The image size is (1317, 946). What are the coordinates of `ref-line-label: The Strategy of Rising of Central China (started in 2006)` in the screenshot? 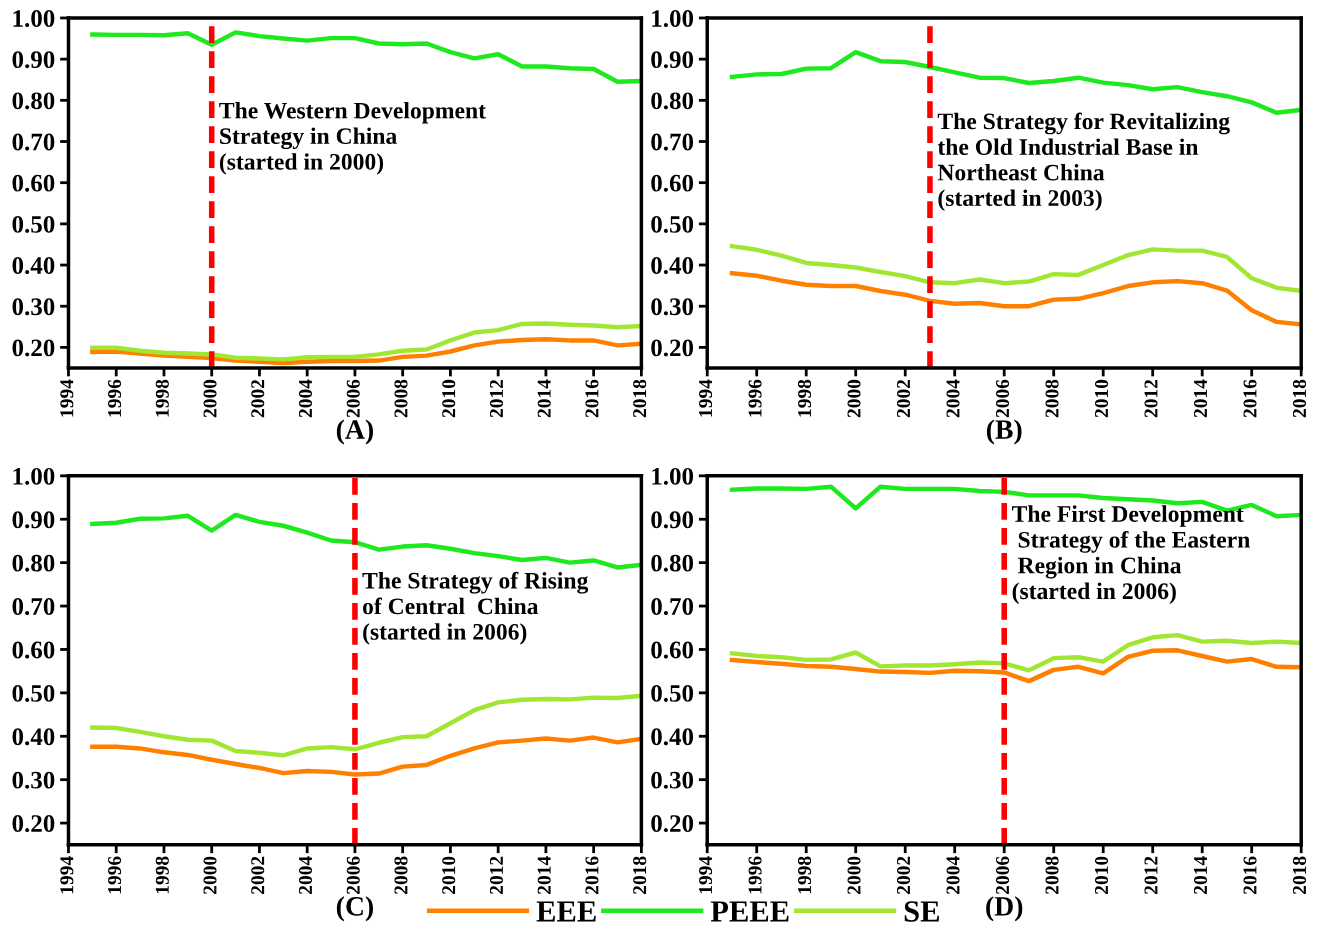 It's located at (475, 608).